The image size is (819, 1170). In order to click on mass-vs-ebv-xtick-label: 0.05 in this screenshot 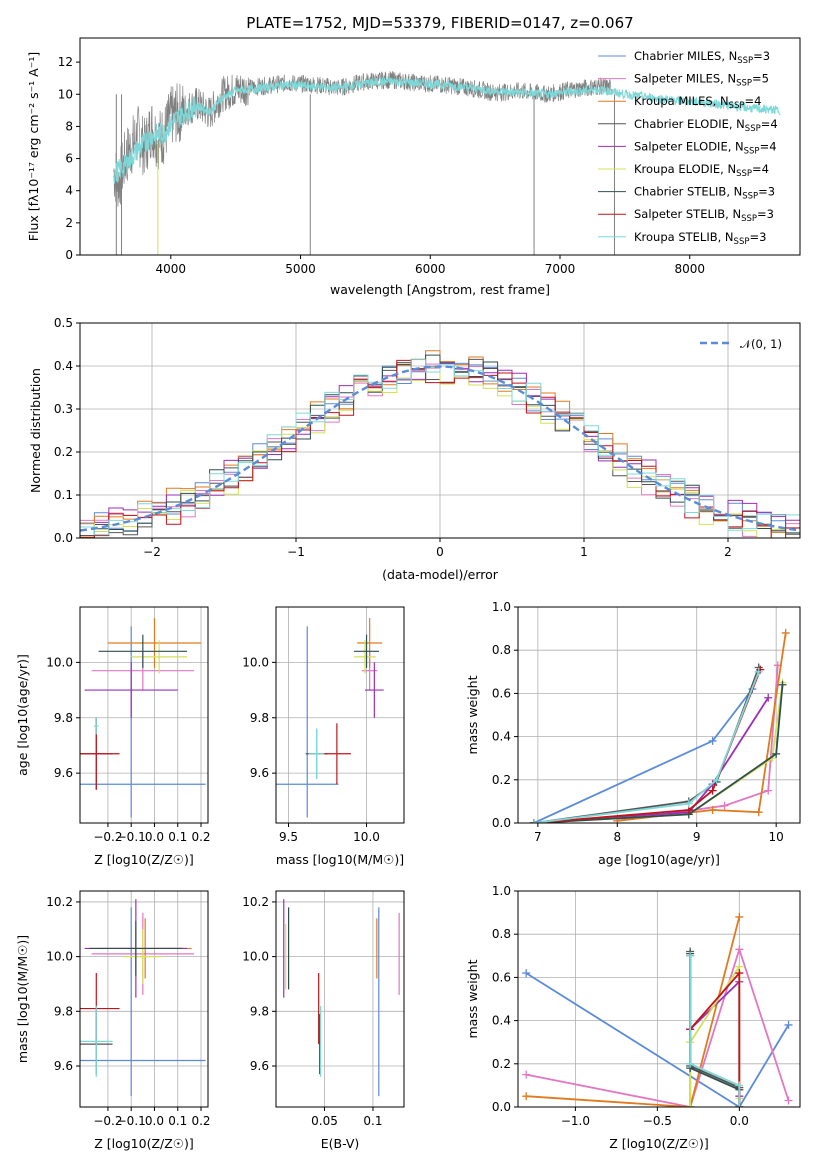, I will do `click(324, 1121)`.